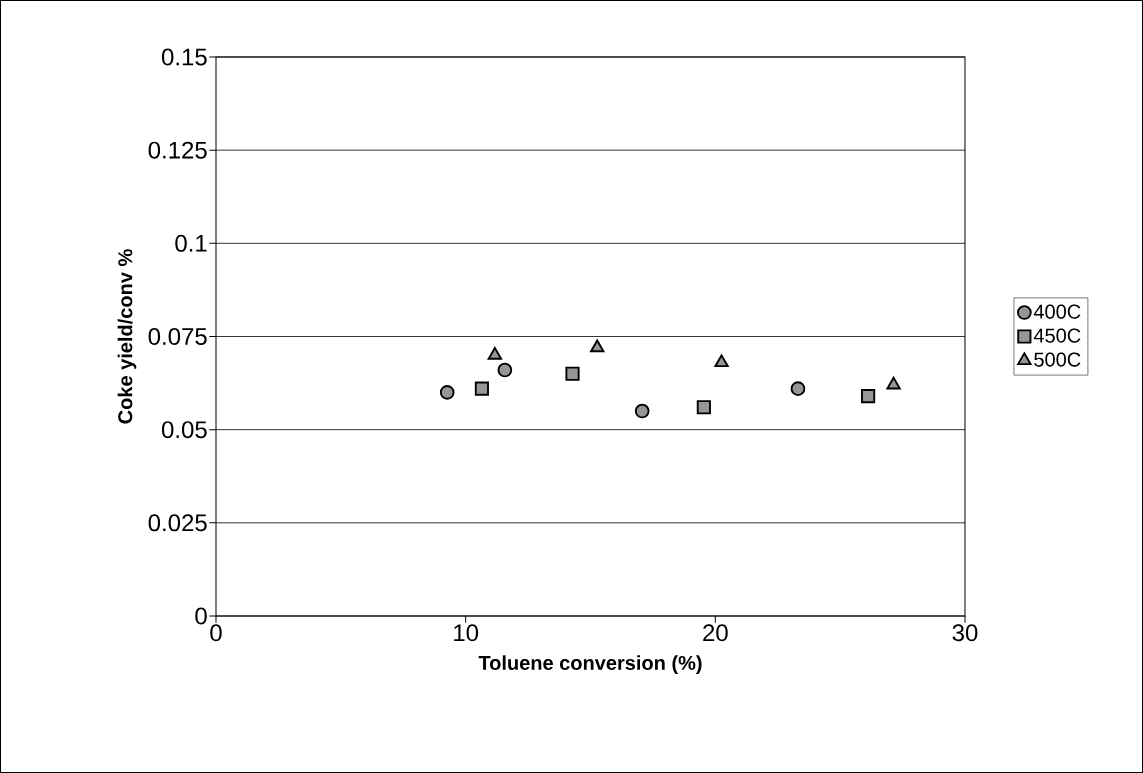  What do you see at coordinates (1057, 359) in the screenshot?
I see `legend-label: 500C` at bounding box center [1057, 359].